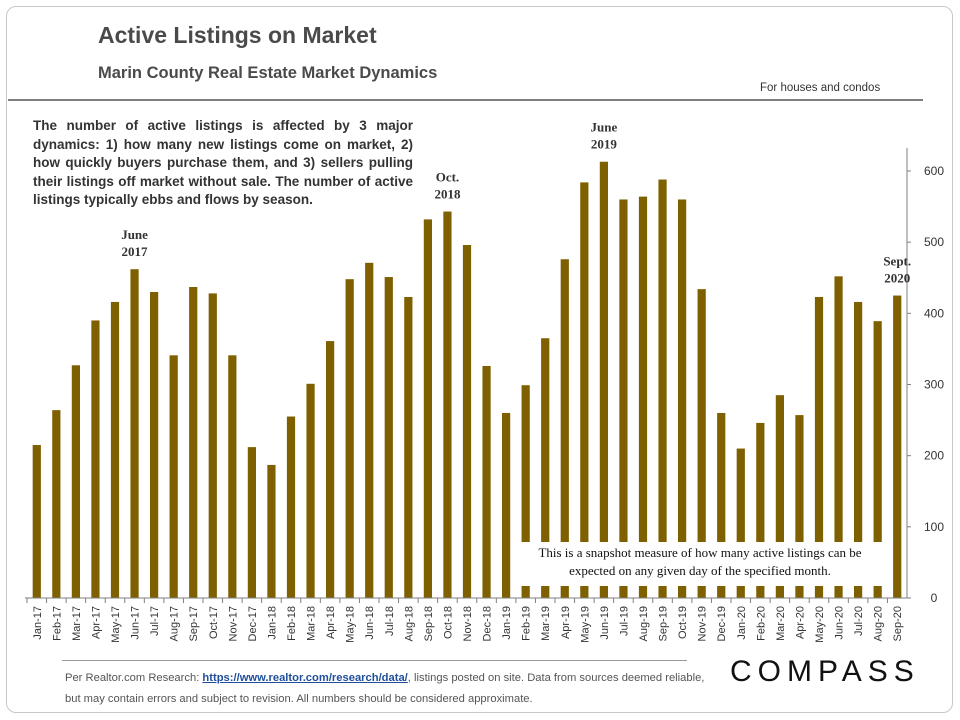  I want to click on y-tick-label: 100, so click(934, 527).